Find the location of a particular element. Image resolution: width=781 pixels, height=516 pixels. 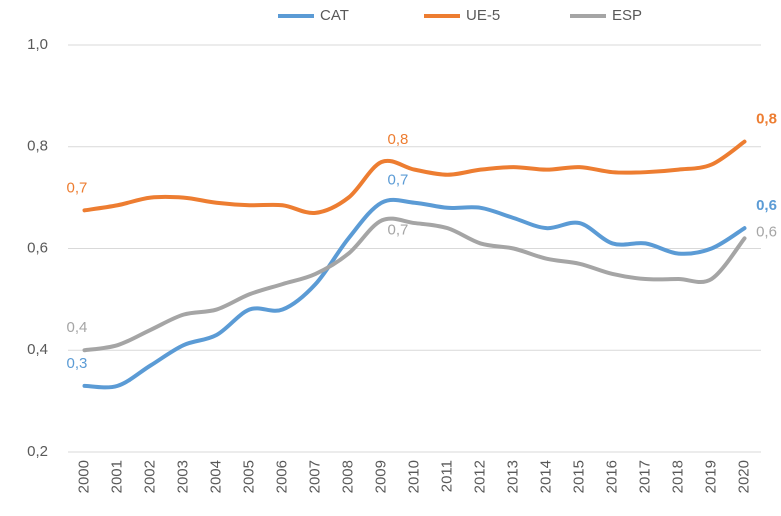

legend-label: ESP is located at coordinates (627, 15).